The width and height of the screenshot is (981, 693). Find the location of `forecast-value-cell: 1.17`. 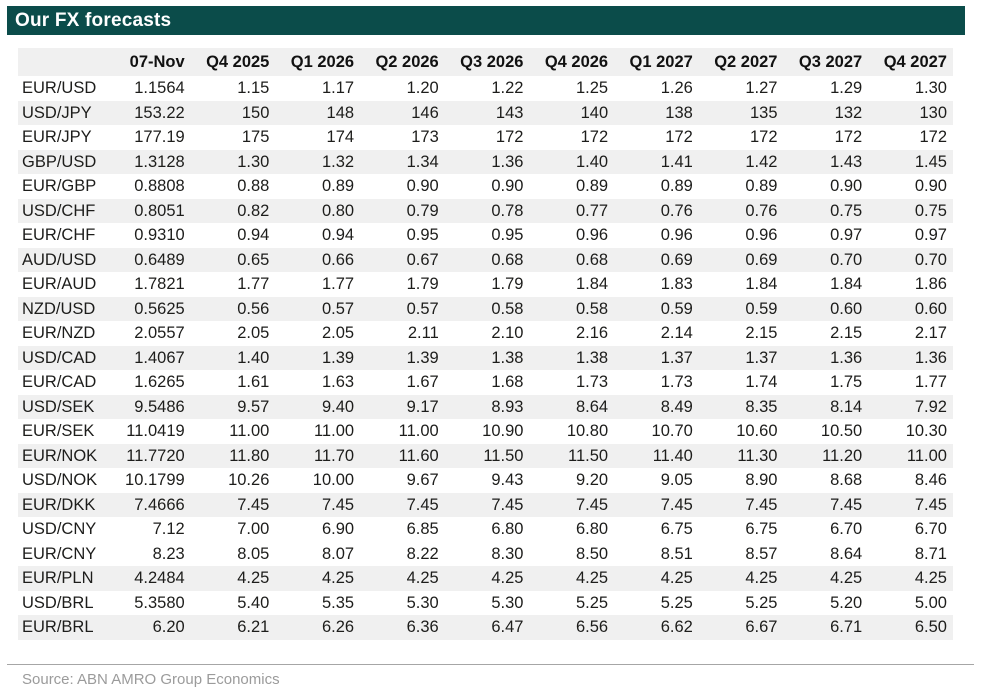

forecast-value-cell: 1.17 is located at coordinates (338, 88).